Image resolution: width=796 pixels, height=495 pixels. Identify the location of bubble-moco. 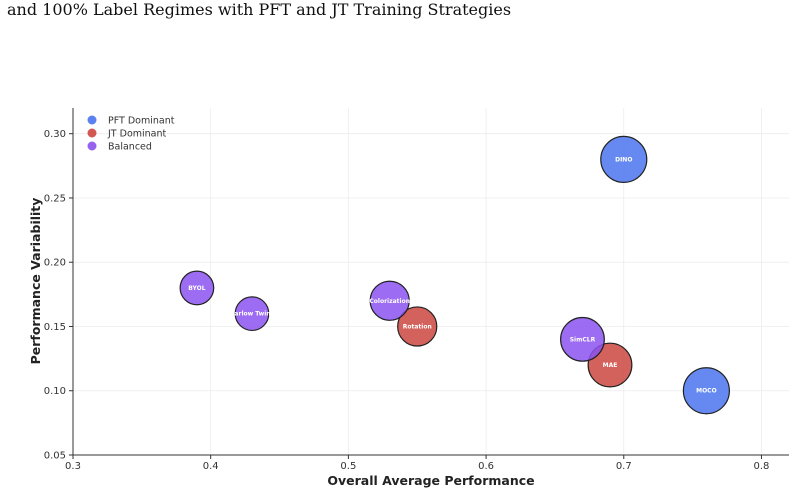
(706, 391).